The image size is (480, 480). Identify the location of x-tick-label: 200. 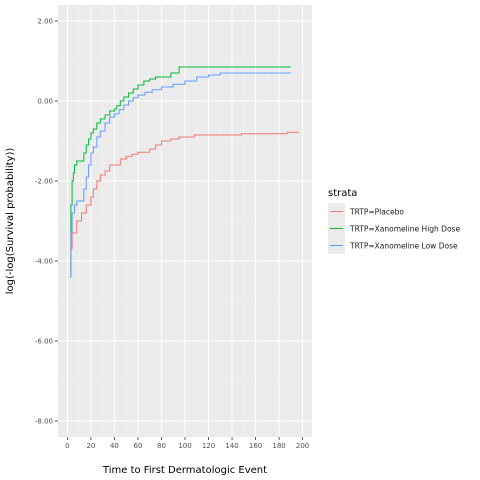
(302, 446).